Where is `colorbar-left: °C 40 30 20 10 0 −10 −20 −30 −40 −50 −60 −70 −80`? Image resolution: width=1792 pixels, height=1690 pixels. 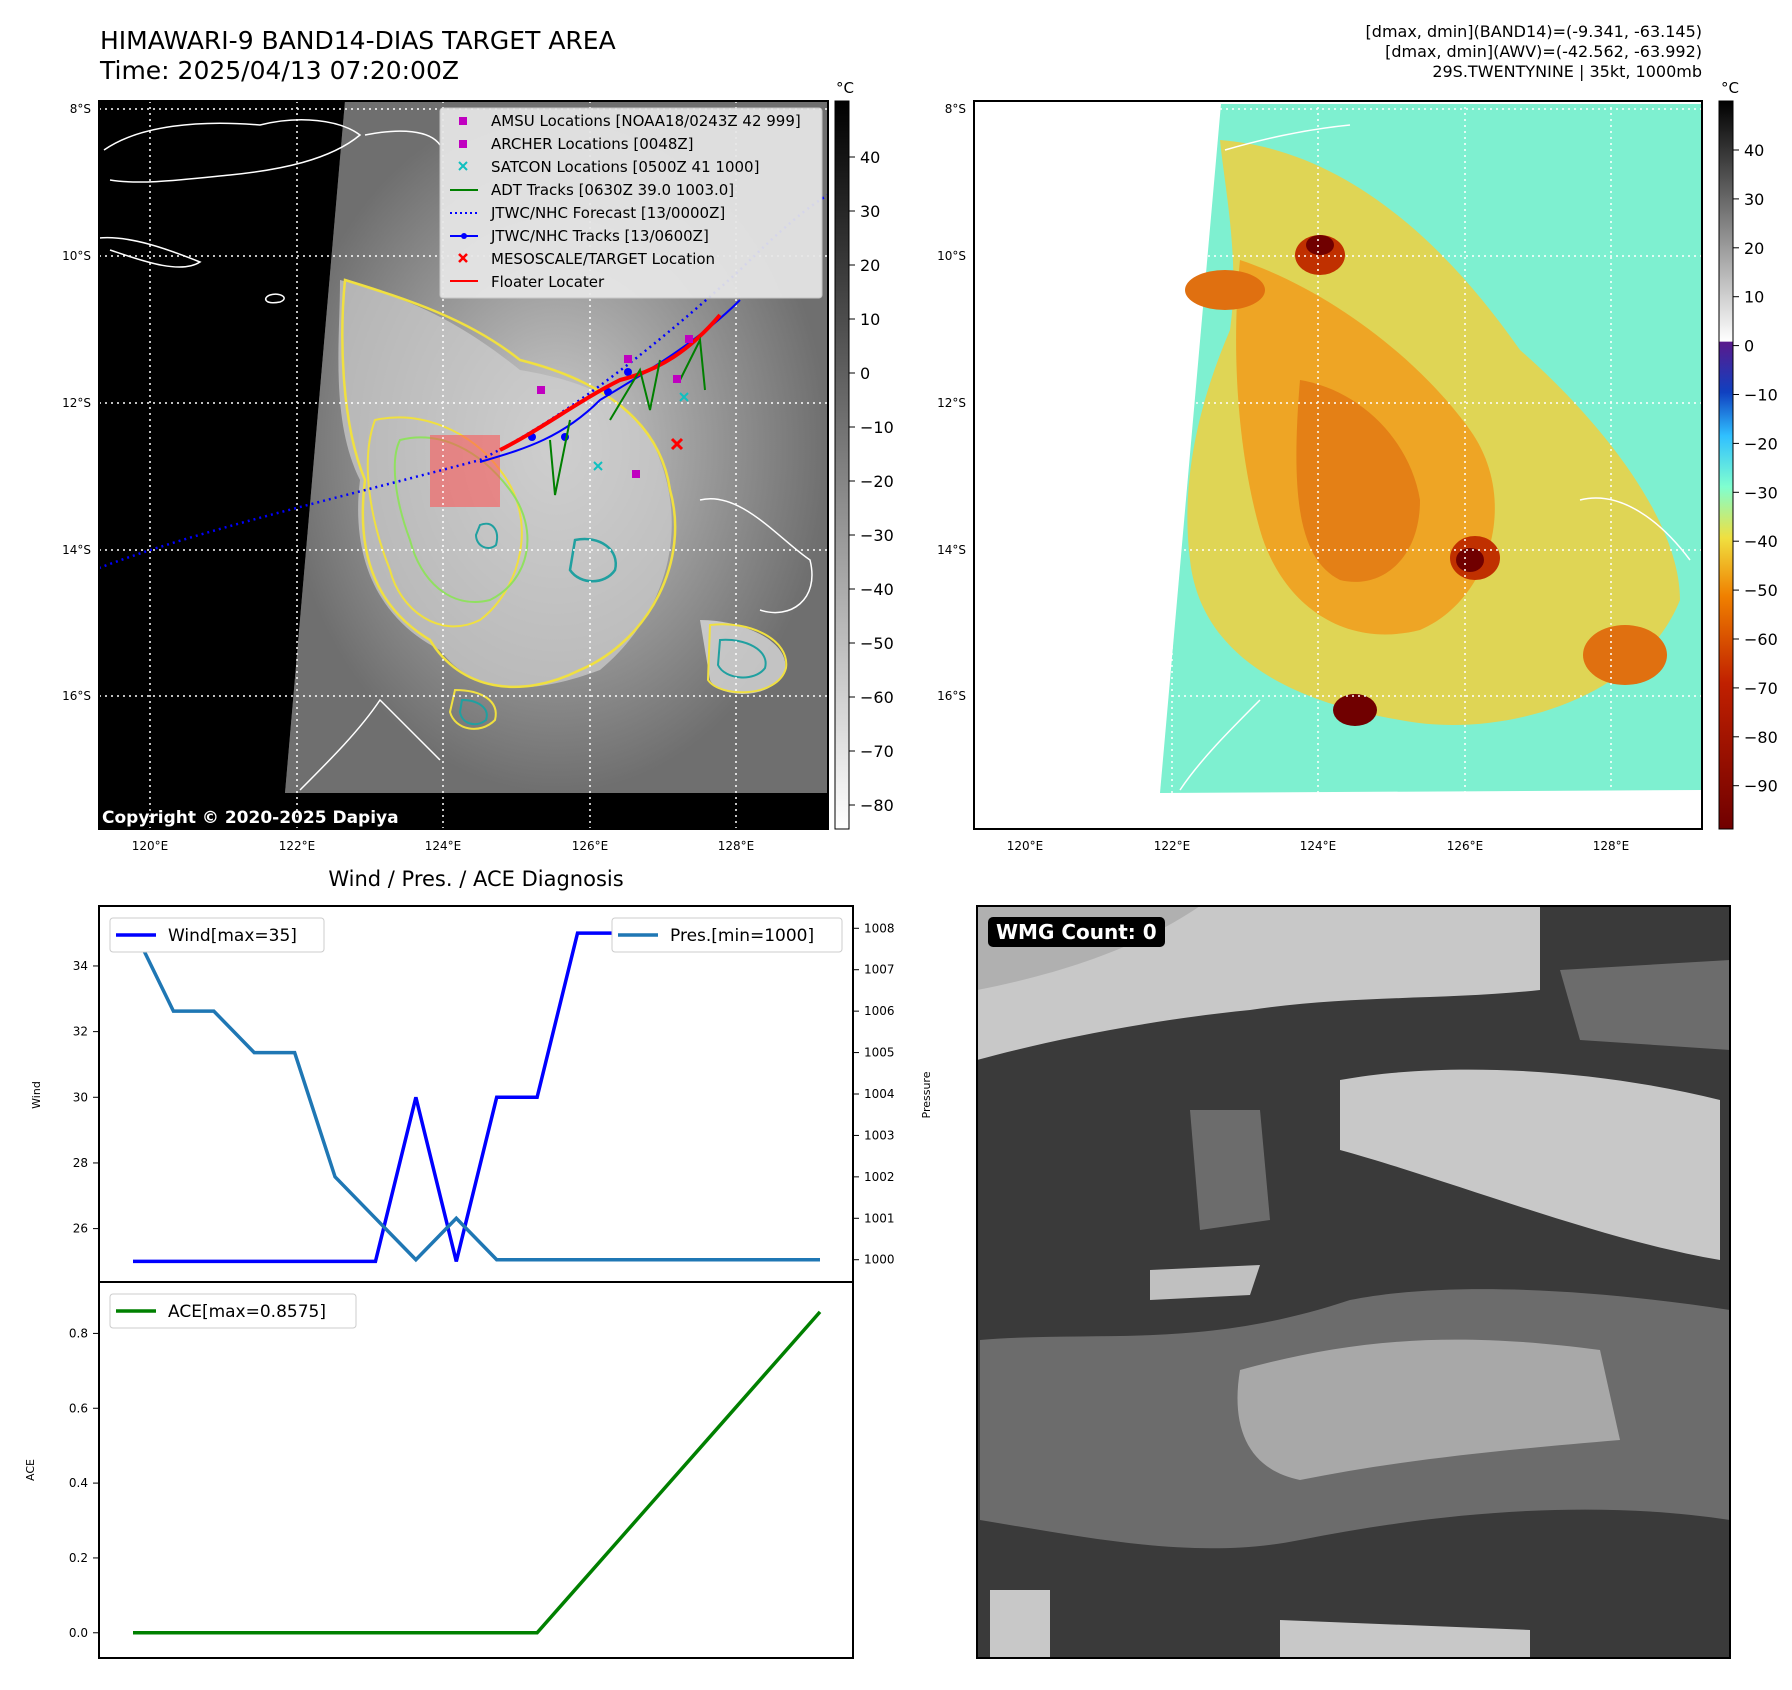
colorbar-left: °C 40 30 20 10 0 −10 −20 −30 −40 −50 −60 −70 −80 is located at coordinates (864, 454).